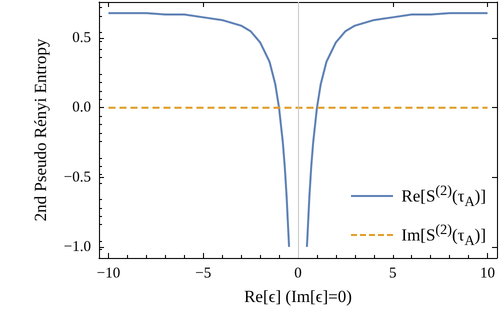 This screenshot has height=325, width=500. I want to click on x-axis-title: Re[ϵ] (Im[ϵ]=0), so click(298, 296).